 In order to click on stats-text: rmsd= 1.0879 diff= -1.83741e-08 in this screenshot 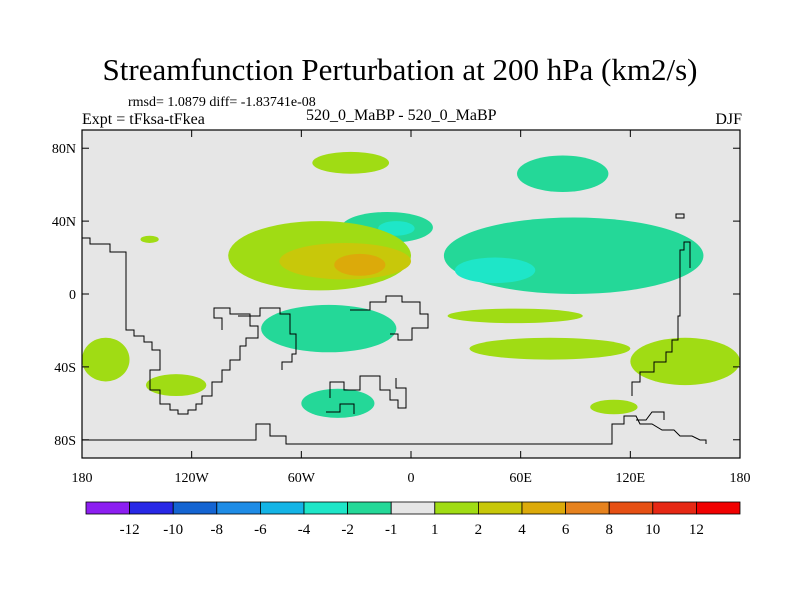, I will do `click(222, 102)`.